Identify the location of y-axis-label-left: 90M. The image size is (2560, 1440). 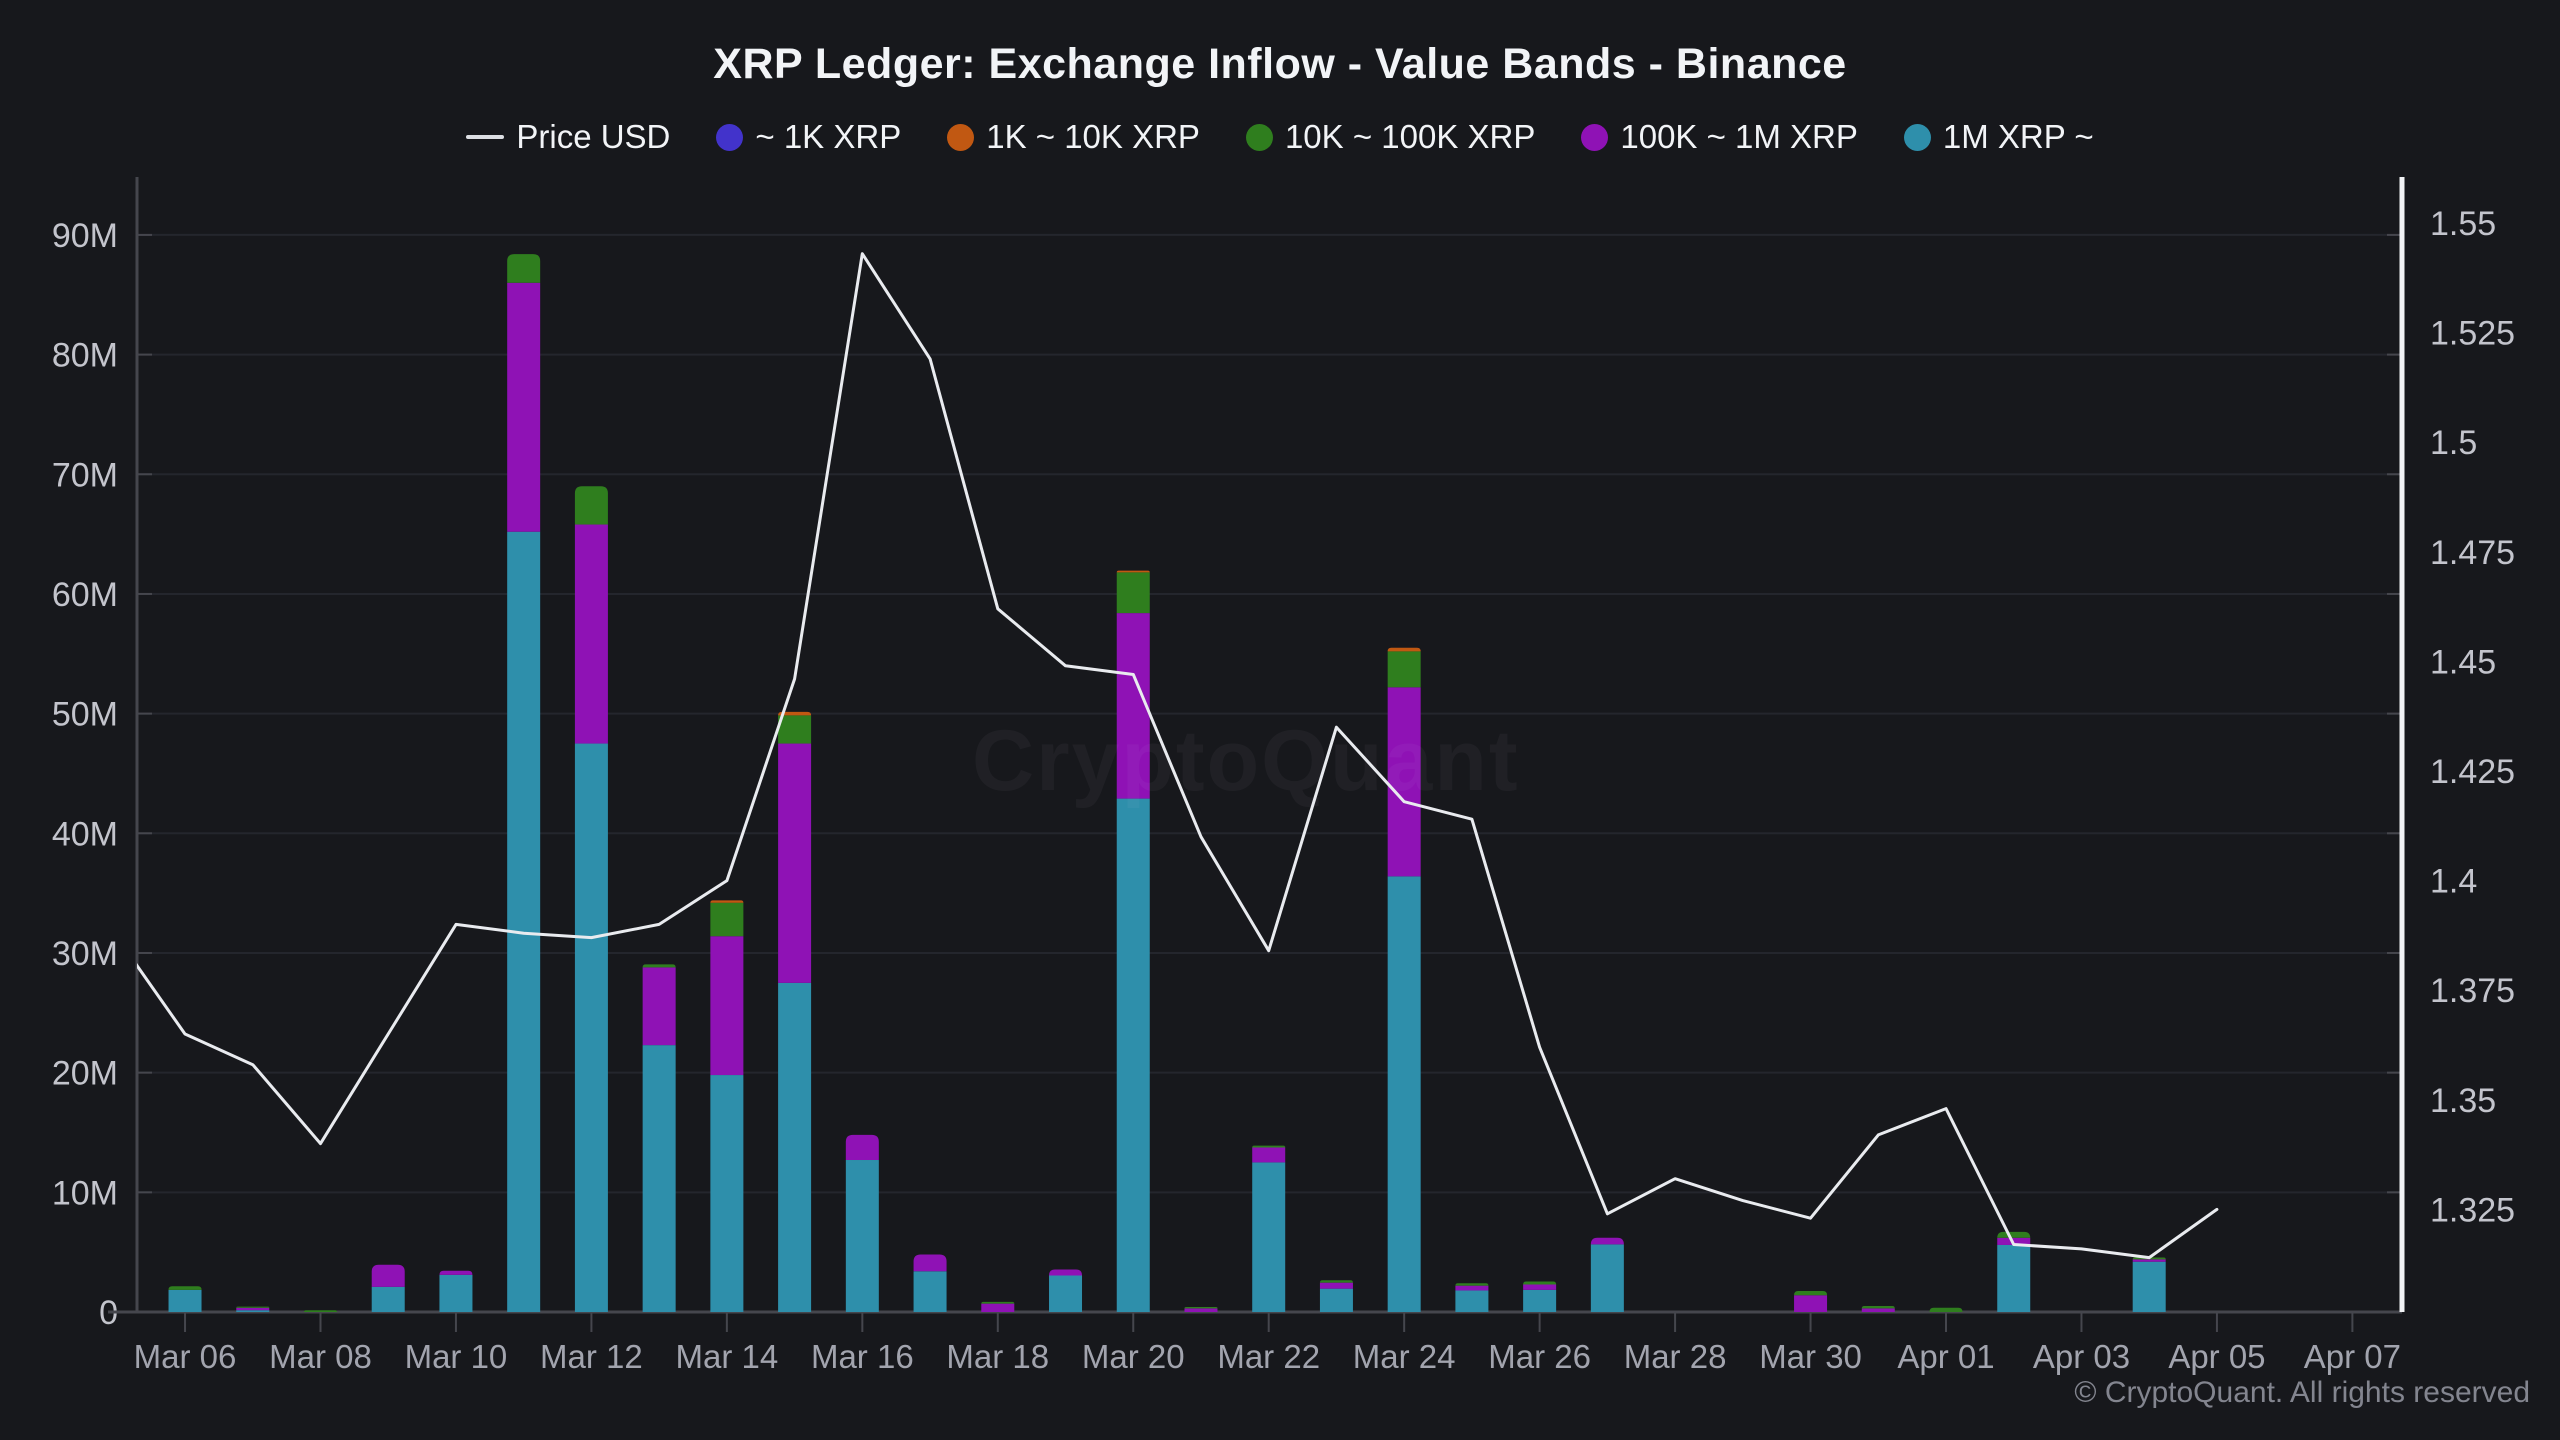
(85, 236).